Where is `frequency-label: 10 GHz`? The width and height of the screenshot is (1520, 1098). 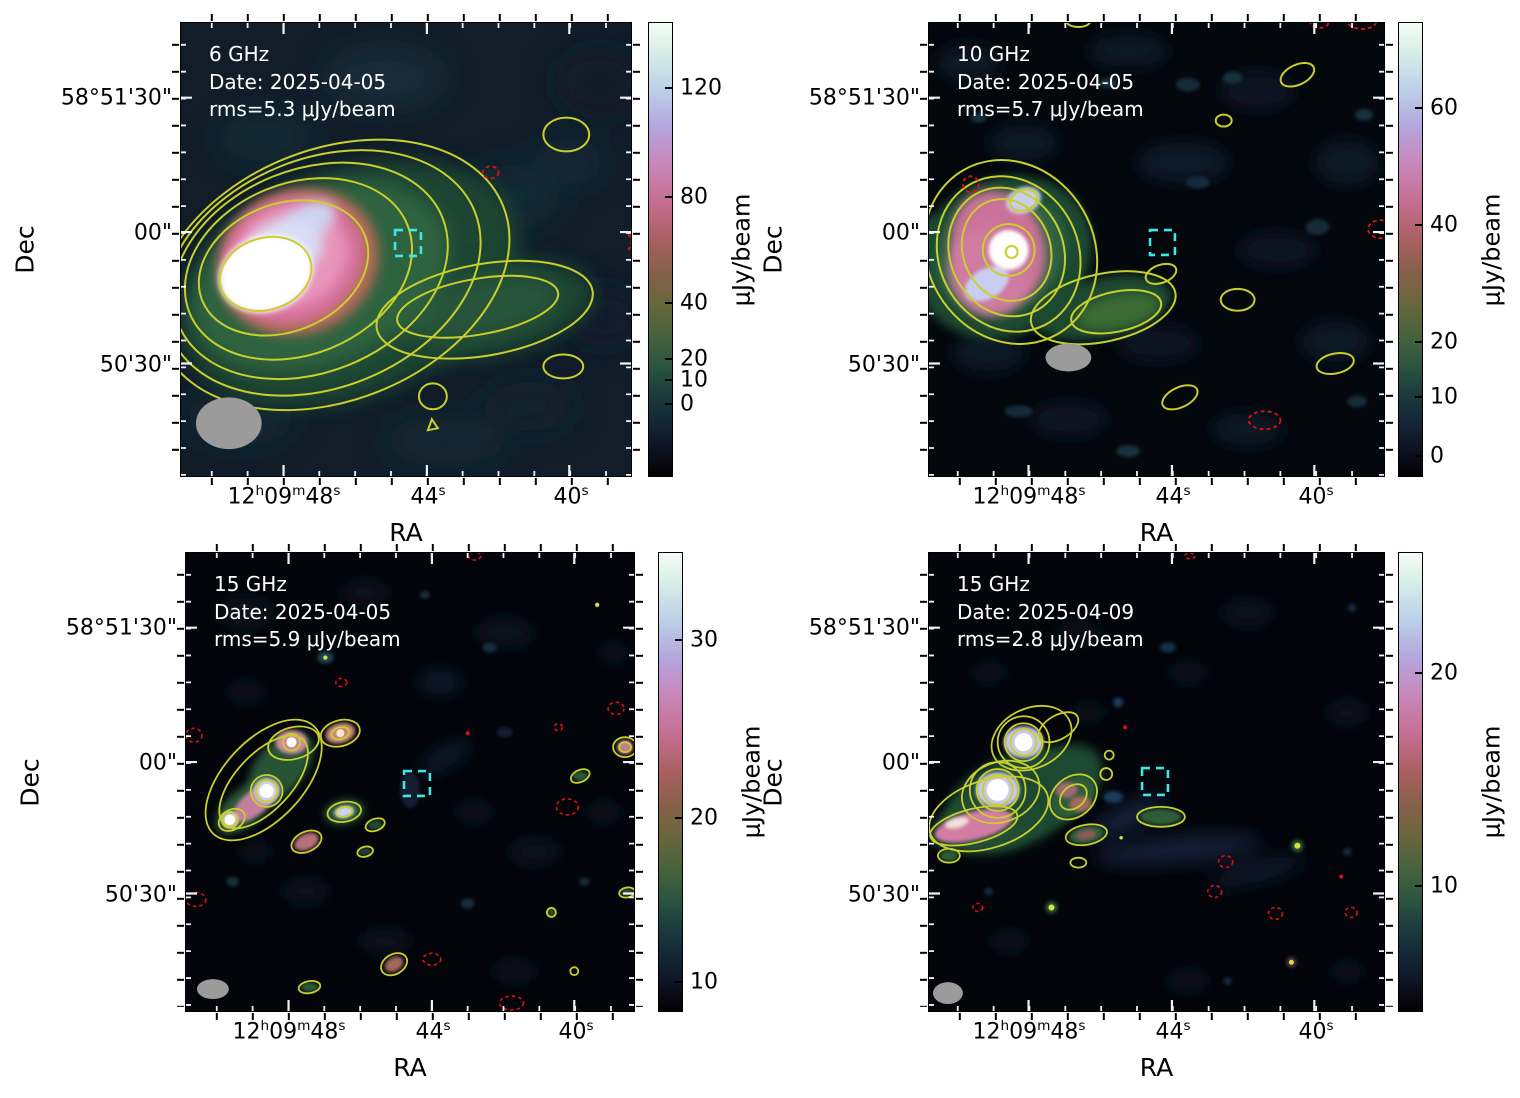
frequency-label: 10 GHz is located at coordinates (993, 54).